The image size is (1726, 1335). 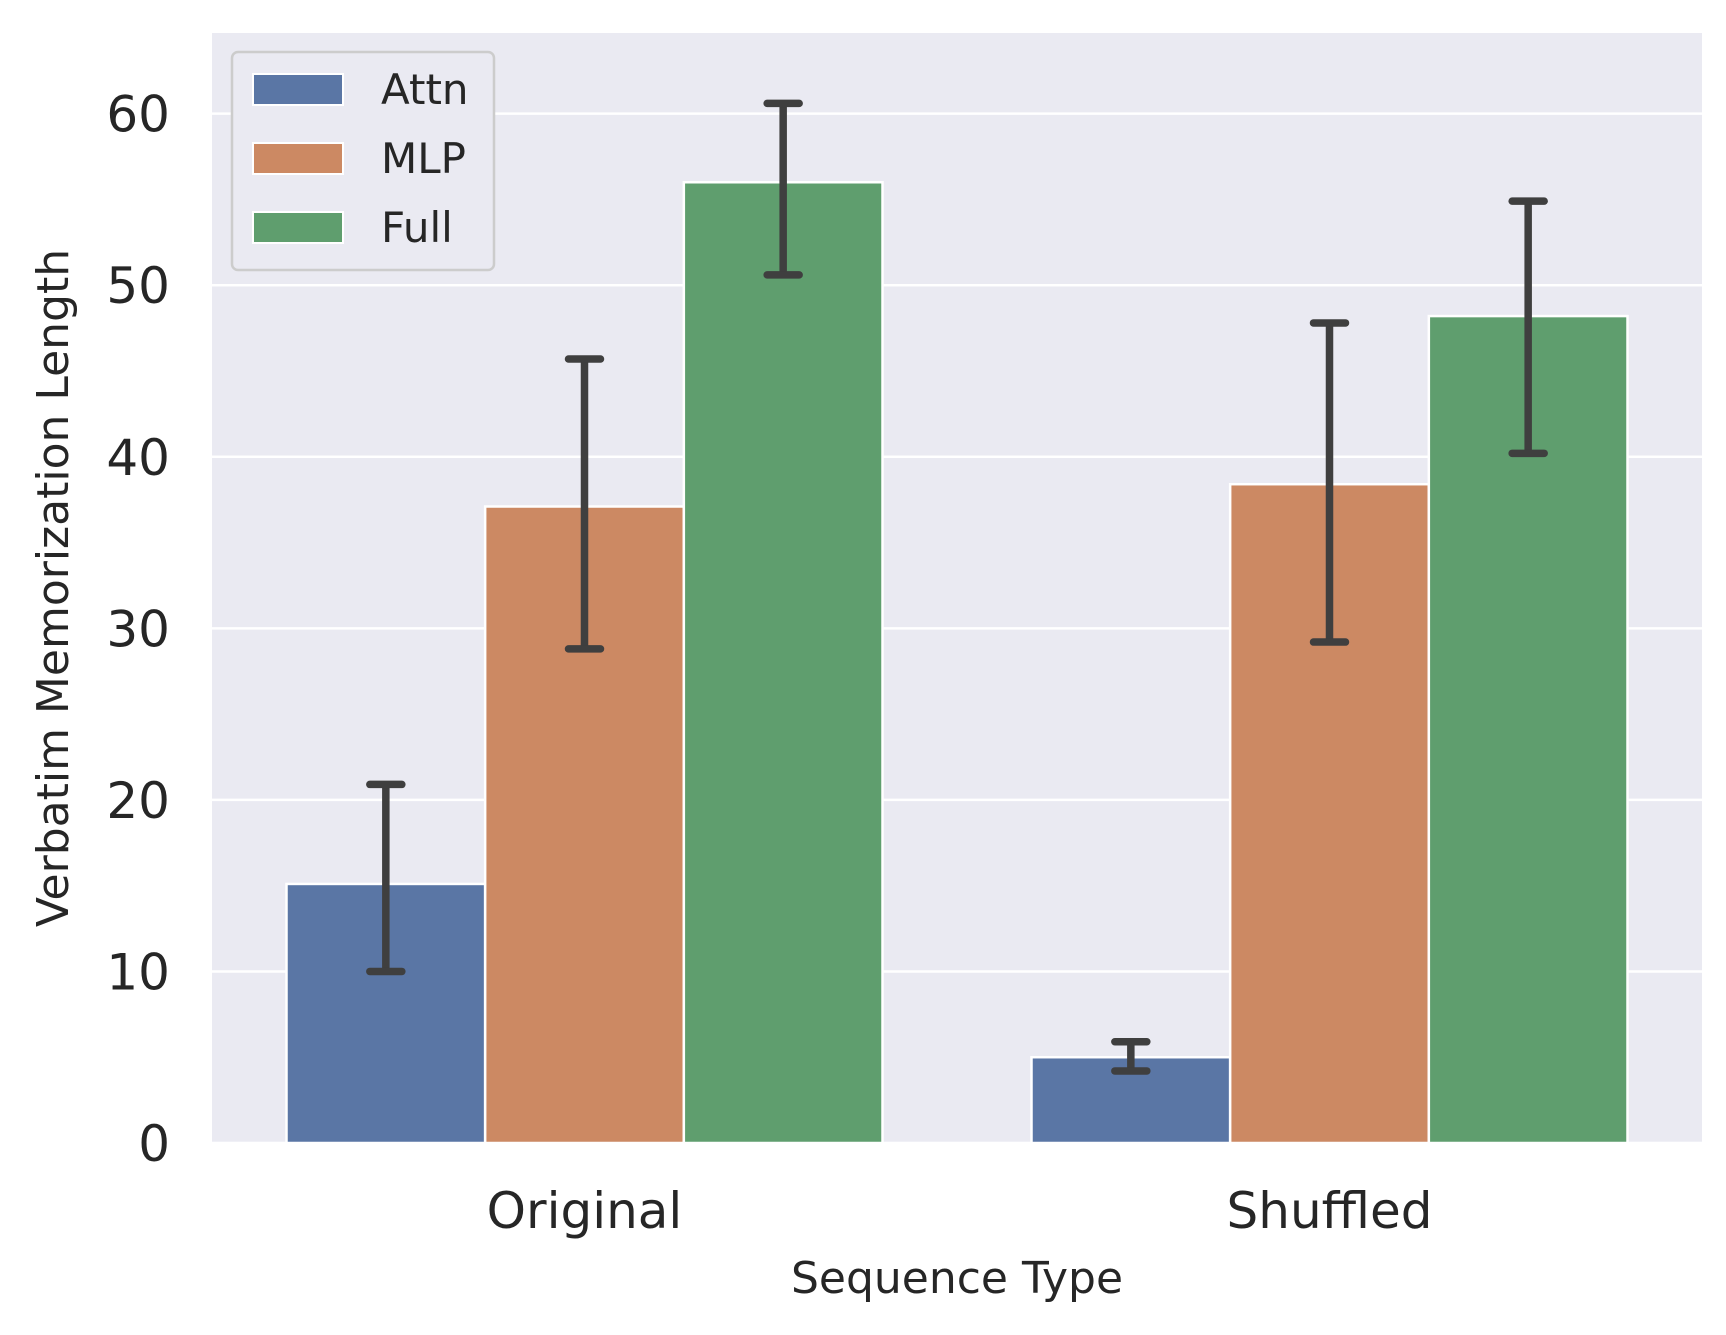 I want to click on y-tick-label: 40, so click(x=138, y=458).